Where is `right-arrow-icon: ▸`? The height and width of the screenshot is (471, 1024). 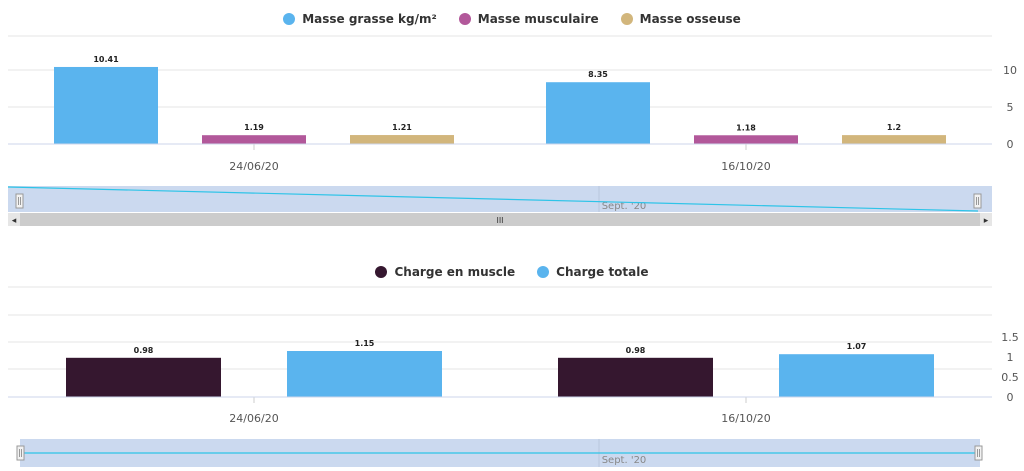
right-arrow-icon: ▸ is located at coordinates (986, 221).